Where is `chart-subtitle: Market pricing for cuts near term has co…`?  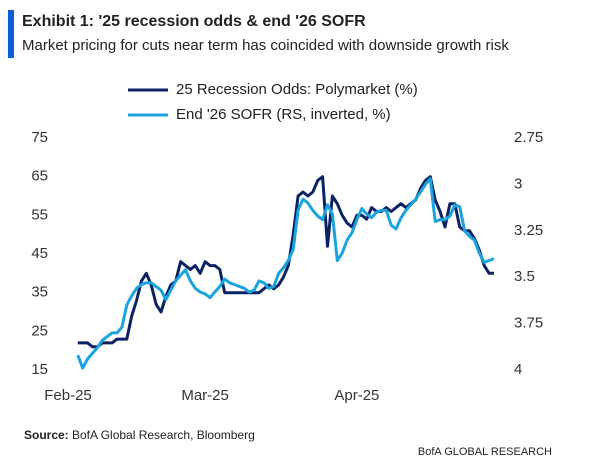
chart-subtitle: Market pricing for cuts near term has co… is located at coordinates (265, 45).